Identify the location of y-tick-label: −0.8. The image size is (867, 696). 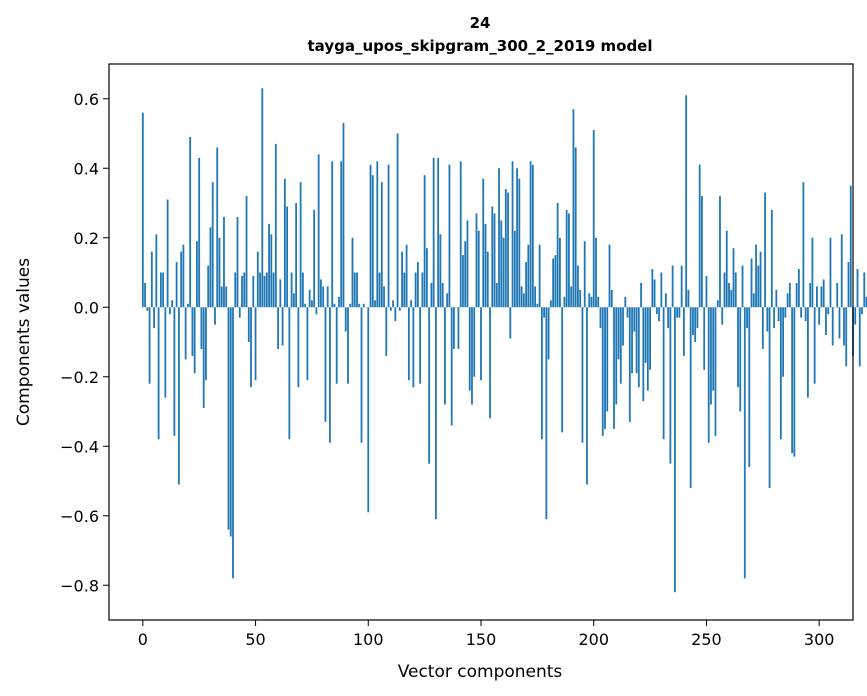
(79, 585).